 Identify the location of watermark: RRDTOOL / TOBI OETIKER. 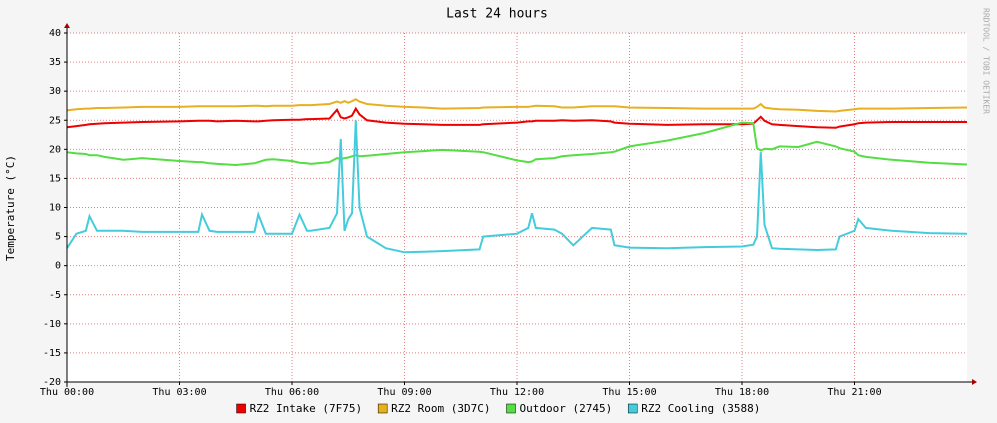
(986, 61).